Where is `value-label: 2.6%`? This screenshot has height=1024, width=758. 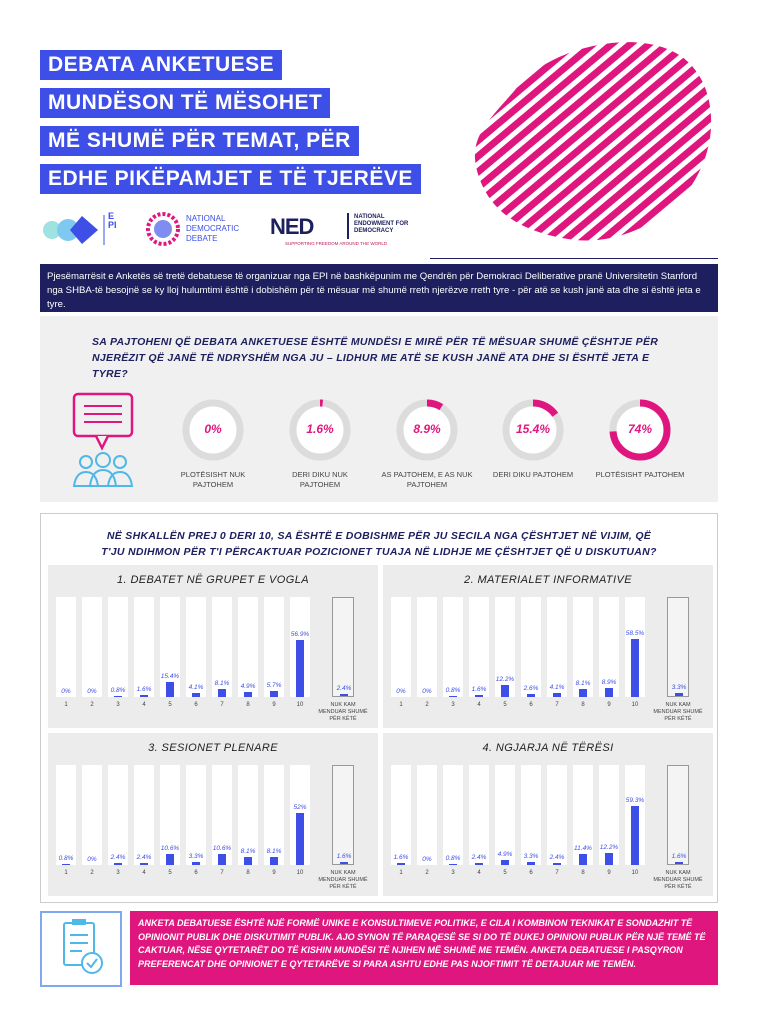
value-label: 2.6% is located at coordinates (531, 689).